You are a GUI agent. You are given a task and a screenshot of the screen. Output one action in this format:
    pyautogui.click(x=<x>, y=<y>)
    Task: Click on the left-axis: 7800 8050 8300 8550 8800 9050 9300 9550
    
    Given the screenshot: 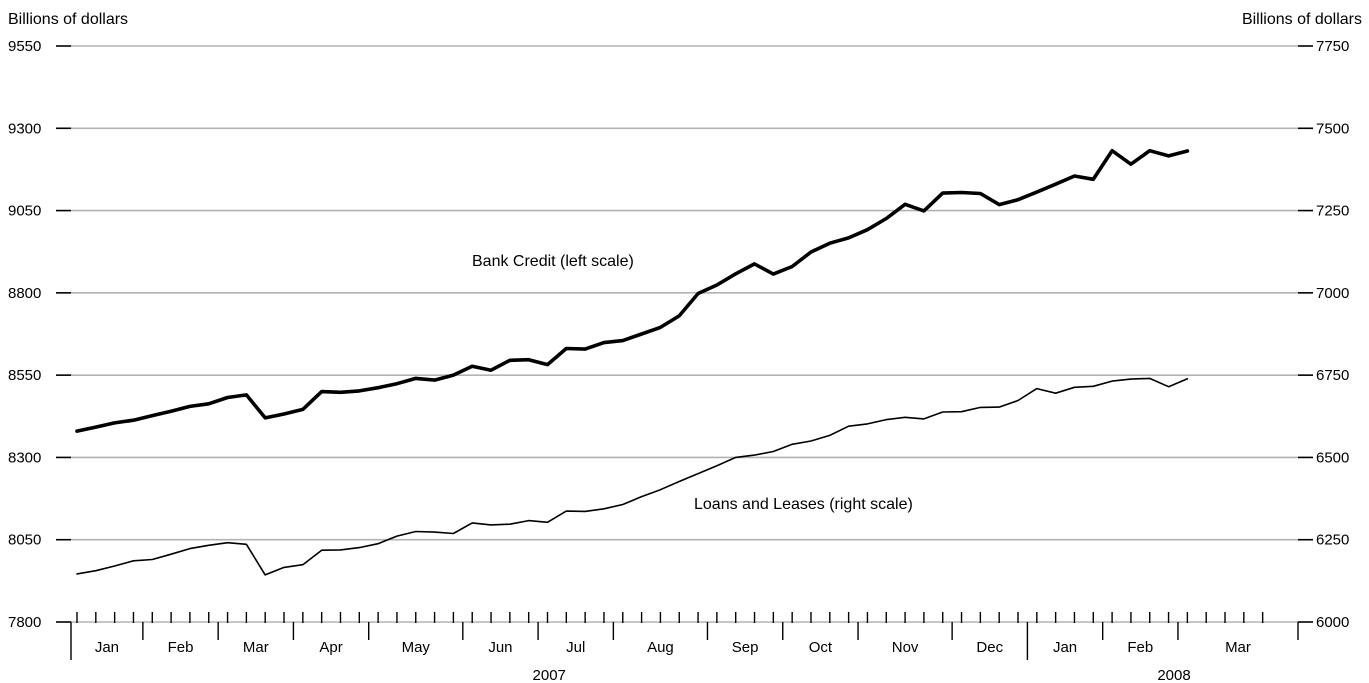 What is the action you would take?
    pyautogui.click(x=39, y=334)
    